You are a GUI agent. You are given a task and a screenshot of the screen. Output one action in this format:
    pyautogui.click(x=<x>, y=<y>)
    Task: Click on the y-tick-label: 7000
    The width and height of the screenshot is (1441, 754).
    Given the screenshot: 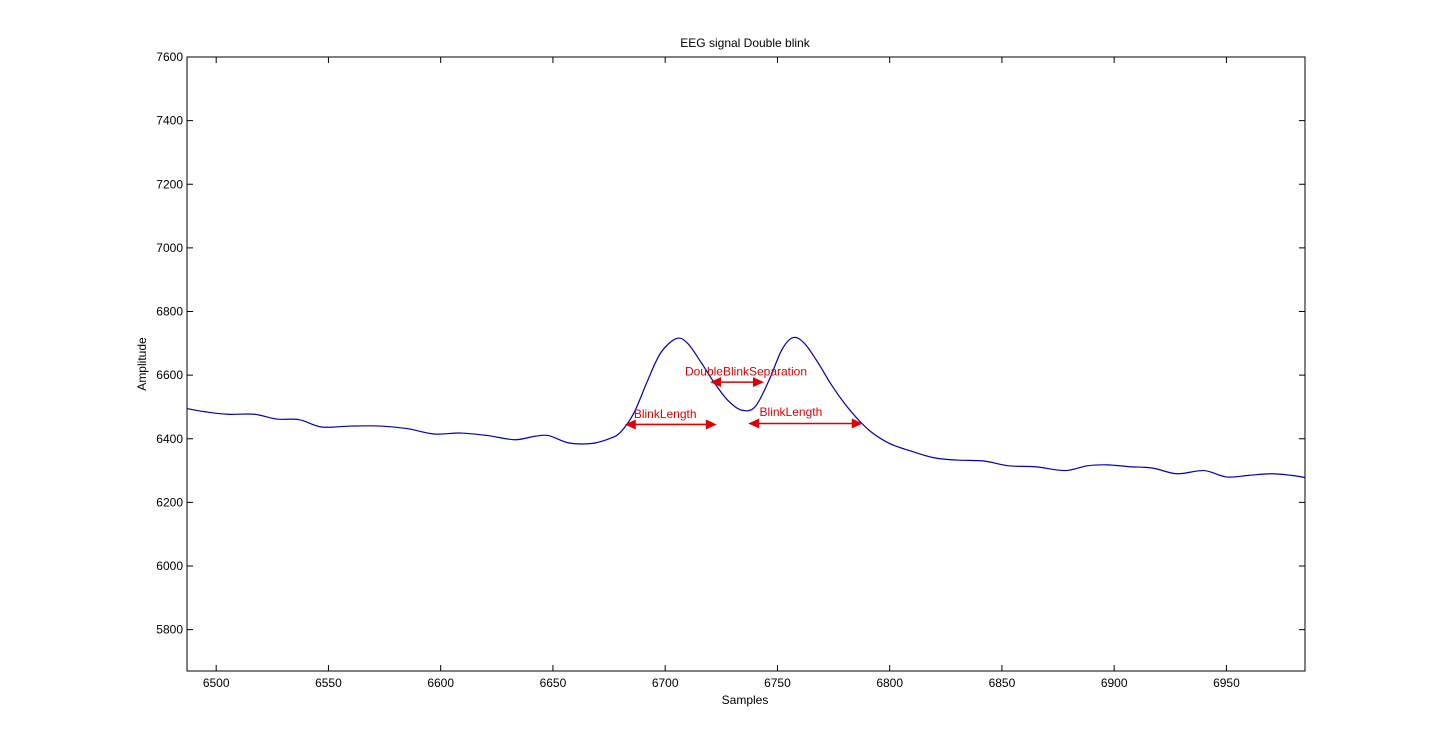 What is the action you would take?
    pyautogui.click(x=169, y=248)
    